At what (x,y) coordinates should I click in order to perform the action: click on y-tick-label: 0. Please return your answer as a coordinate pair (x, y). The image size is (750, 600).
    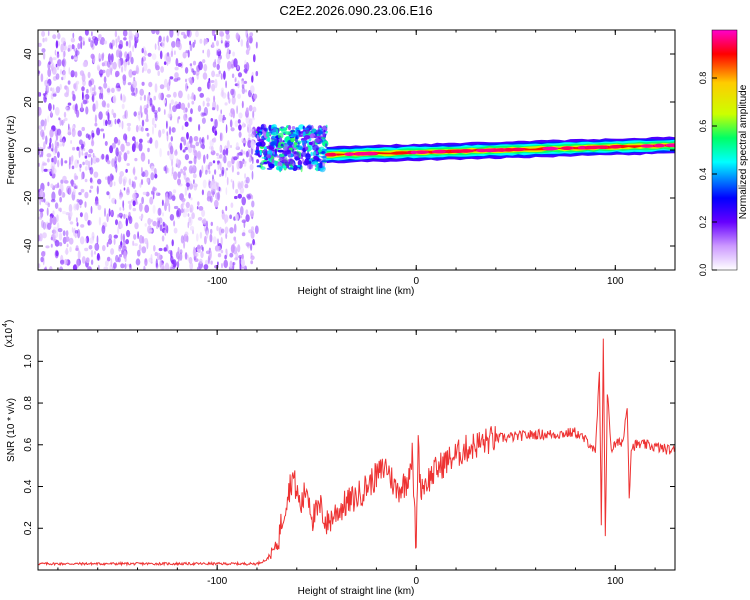
    Looking at the image, I should click on (28, 150).